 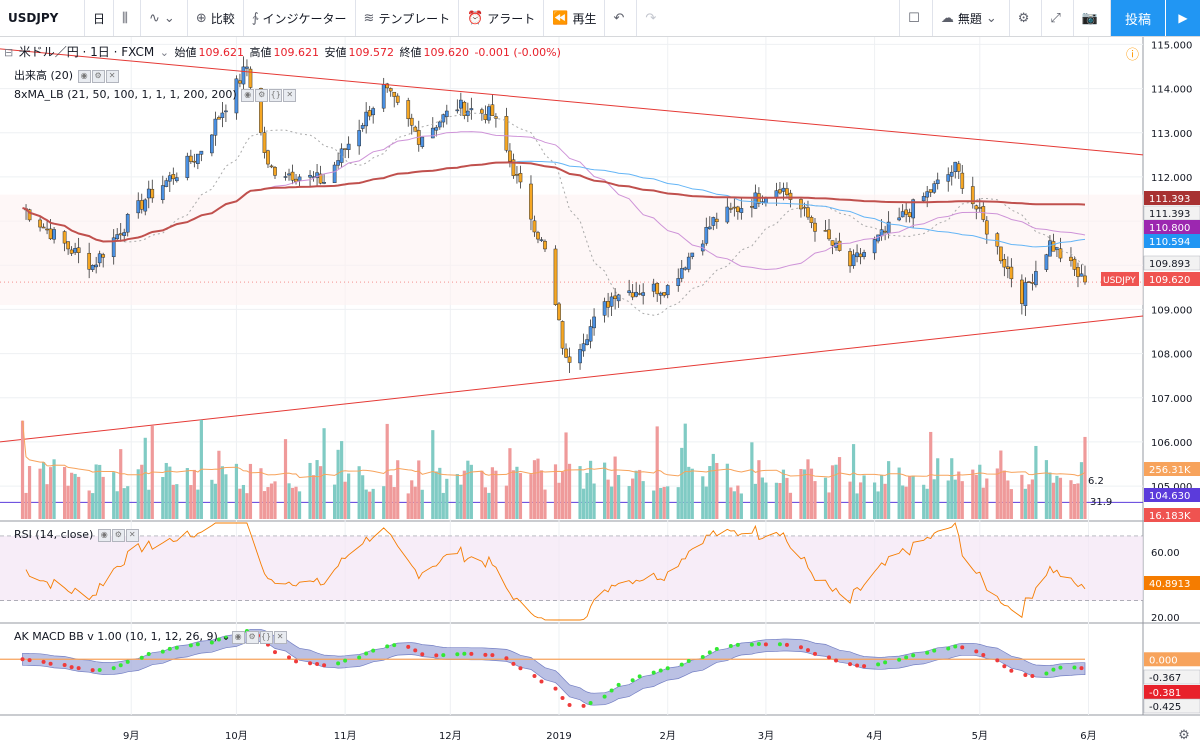 What do you see at coordinates (1101, 502) in the screenshot?
I see `vol-mini-2: 31.9` at bounding box center [1101, 502].